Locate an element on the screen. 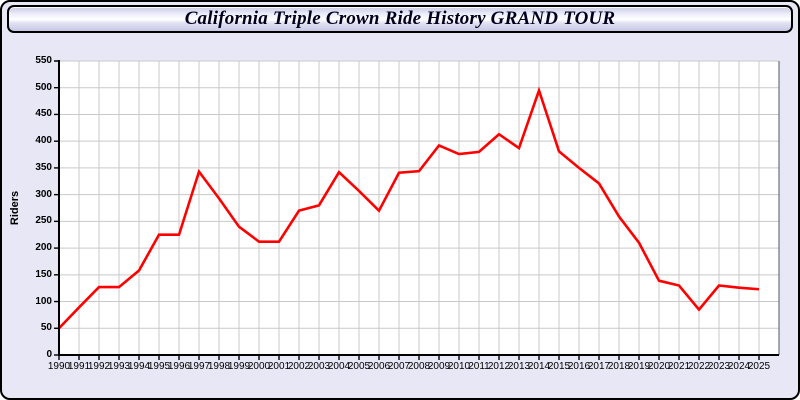 The width and height of the screenshot is (800, 400). x-tick-label: 2023 is located at coordinates (719, 366).